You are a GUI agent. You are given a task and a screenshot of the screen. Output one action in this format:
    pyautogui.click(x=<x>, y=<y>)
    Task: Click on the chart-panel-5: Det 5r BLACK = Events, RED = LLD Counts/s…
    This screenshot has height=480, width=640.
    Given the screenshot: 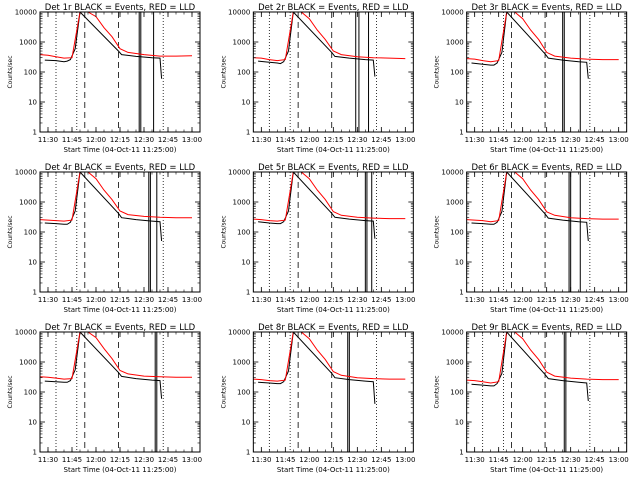 What is the action you would take?
    pyautogui.click(x=317, y=238)
    